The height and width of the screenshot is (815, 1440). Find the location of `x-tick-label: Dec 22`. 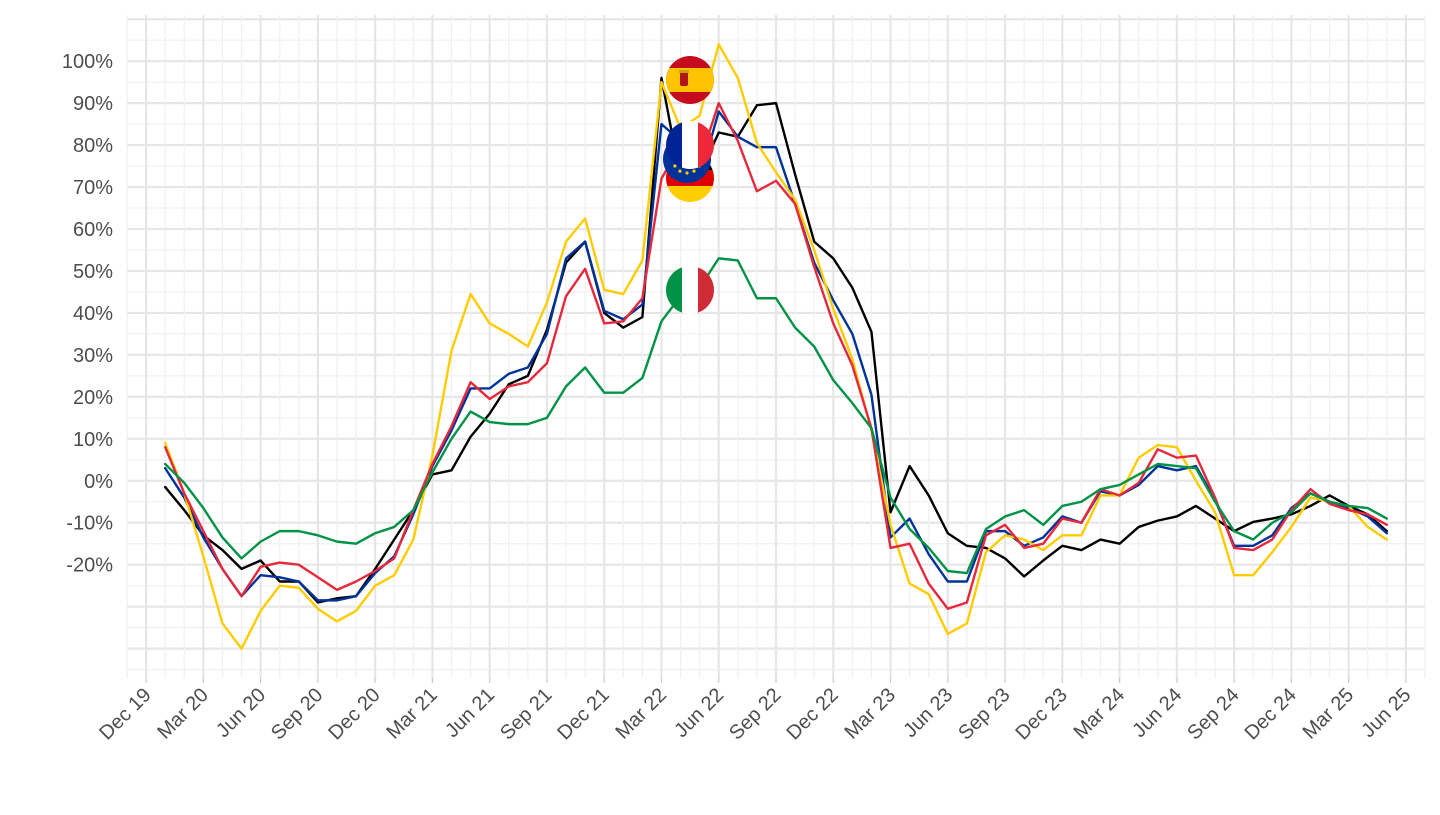

x-tick-label: Dec 22 is located at coordinates (812, 714).